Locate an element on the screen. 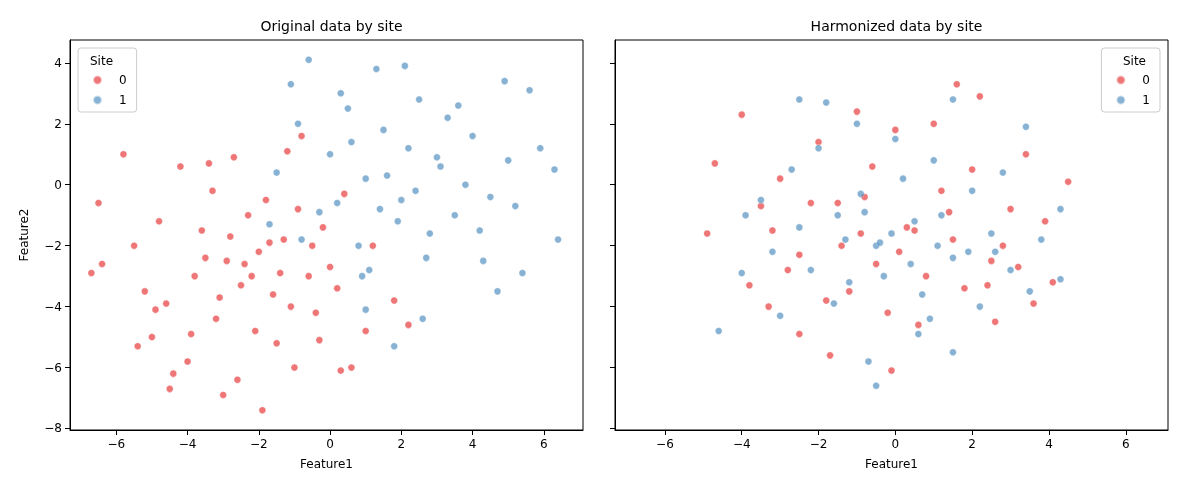 This screenshot has width=1189, height=490. y-tick-label: −2 is located at coordinates (53, 245).